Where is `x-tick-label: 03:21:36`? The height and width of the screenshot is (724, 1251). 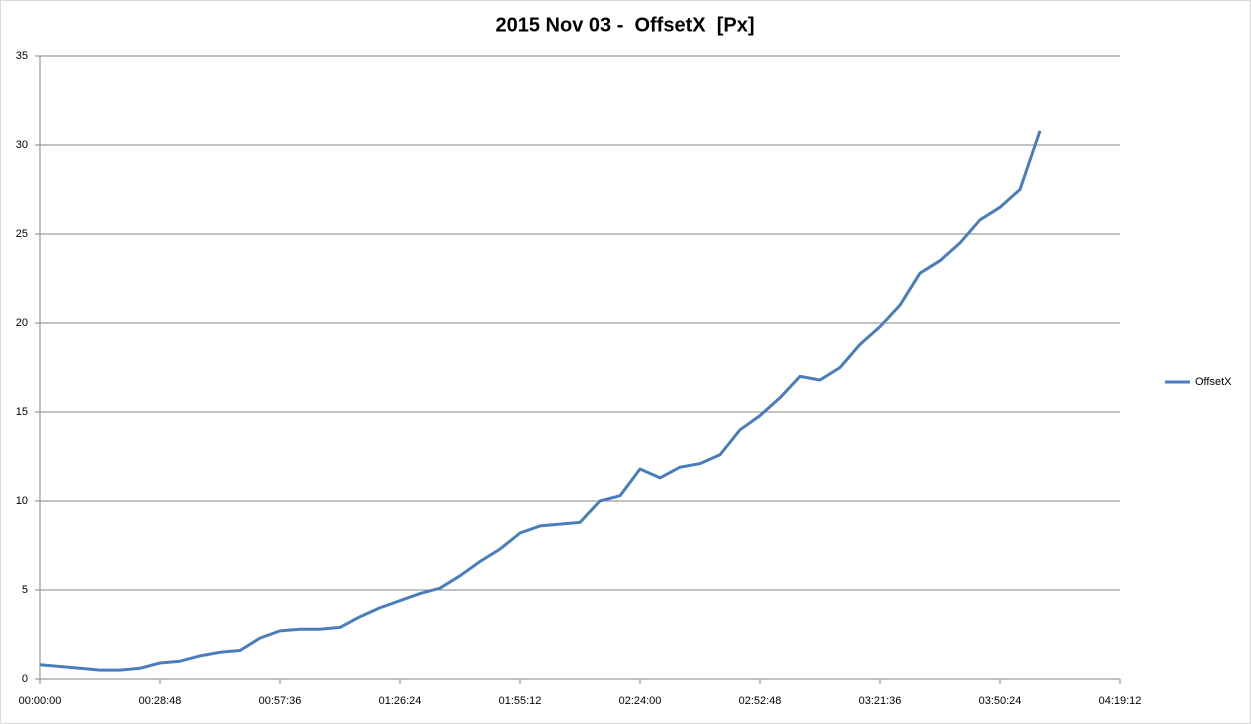 x-tick-label: 03:21:36 is located at coordinates (880, 701).